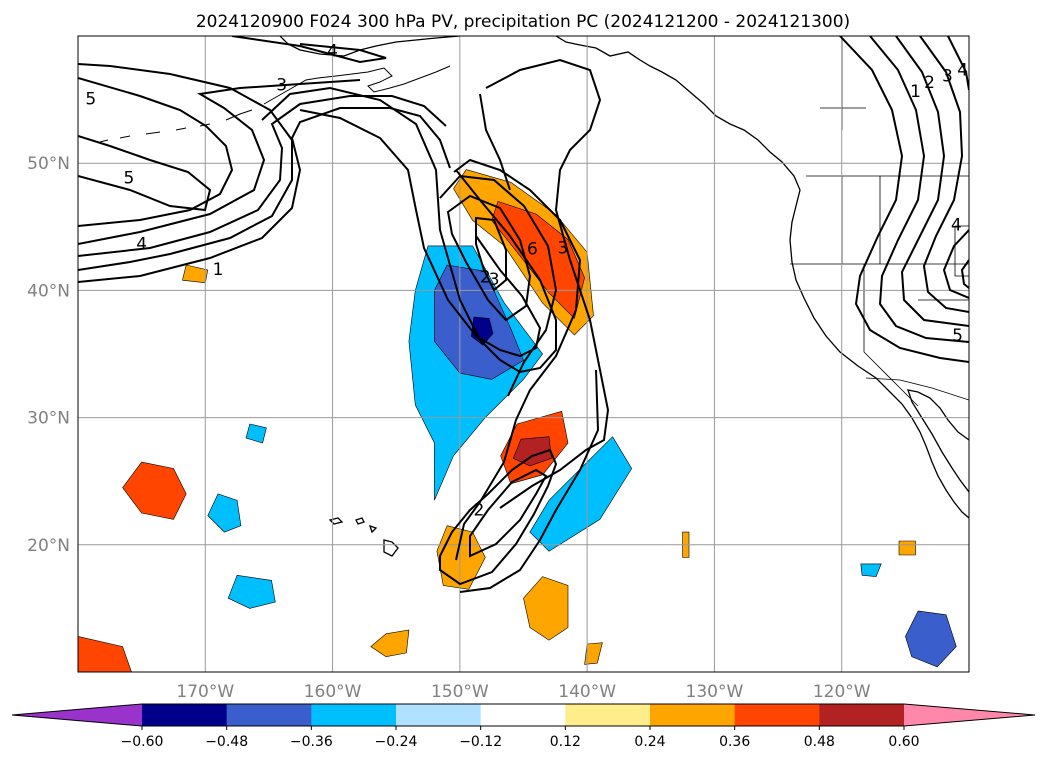 The width and height of the screenshot is (1047, 765). What do you see at coordinates (649, 742) in the screenshot?
I see `colorbar-tick-label: 0.24` at bounding box center [649, 742].